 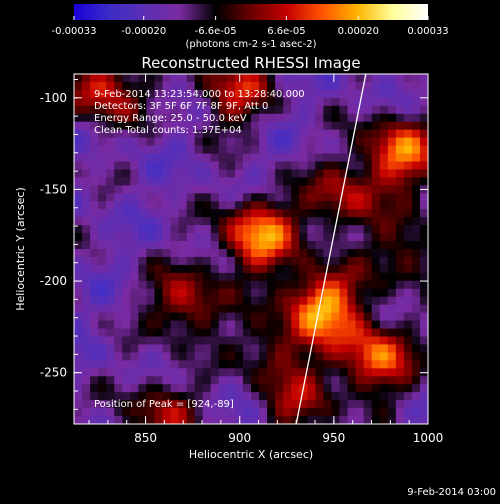 I want to click on colorbar-tick-label: 6.6e-05, so click(x=286, y=31).